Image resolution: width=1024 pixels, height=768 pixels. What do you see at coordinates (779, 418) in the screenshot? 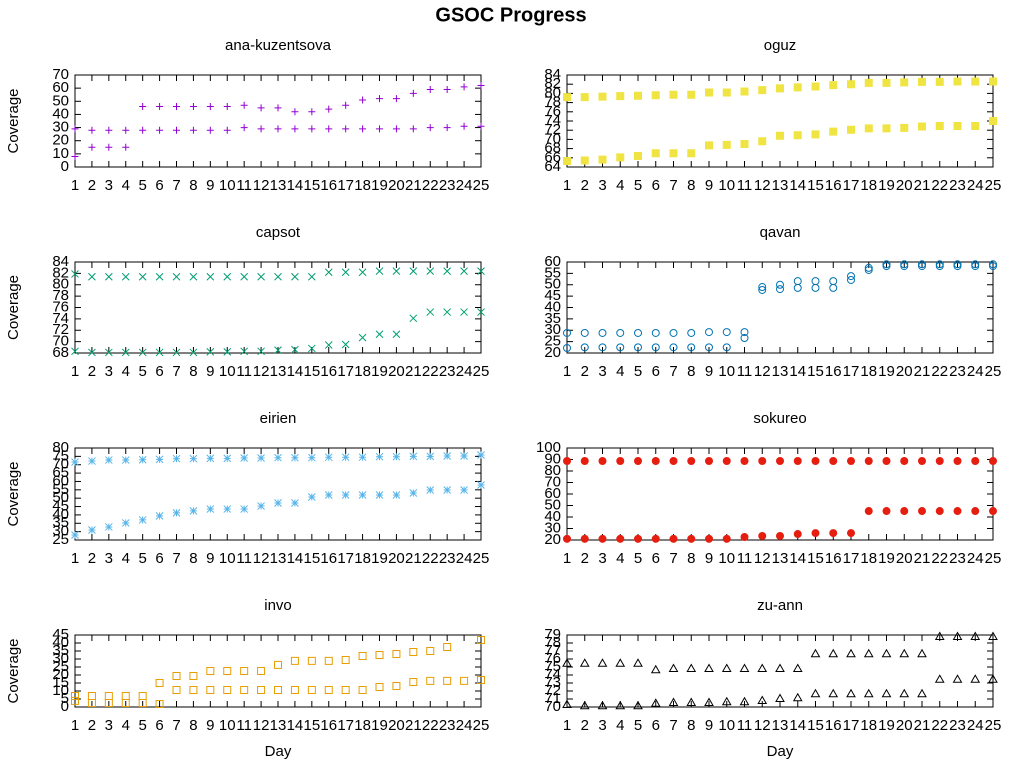
I see `subplot-title: sokureo` at bounding box center [779, 418].